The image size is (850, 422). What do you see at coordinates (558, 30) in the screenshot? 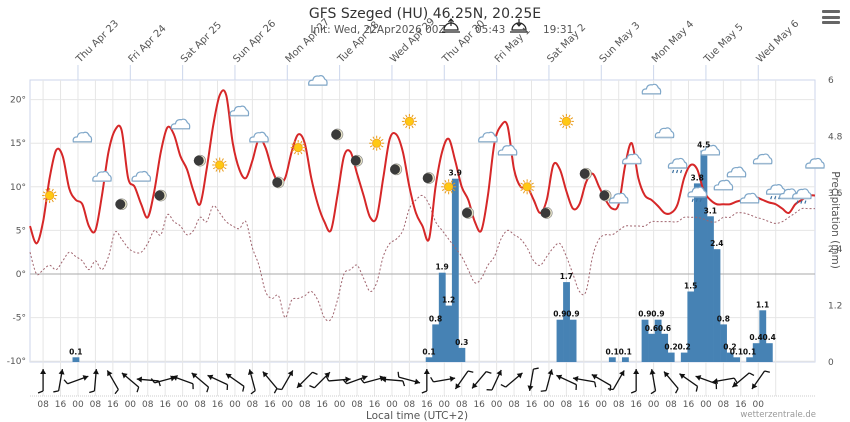
I see `sunset-time: 19:31` at bounding box center [558, 30].